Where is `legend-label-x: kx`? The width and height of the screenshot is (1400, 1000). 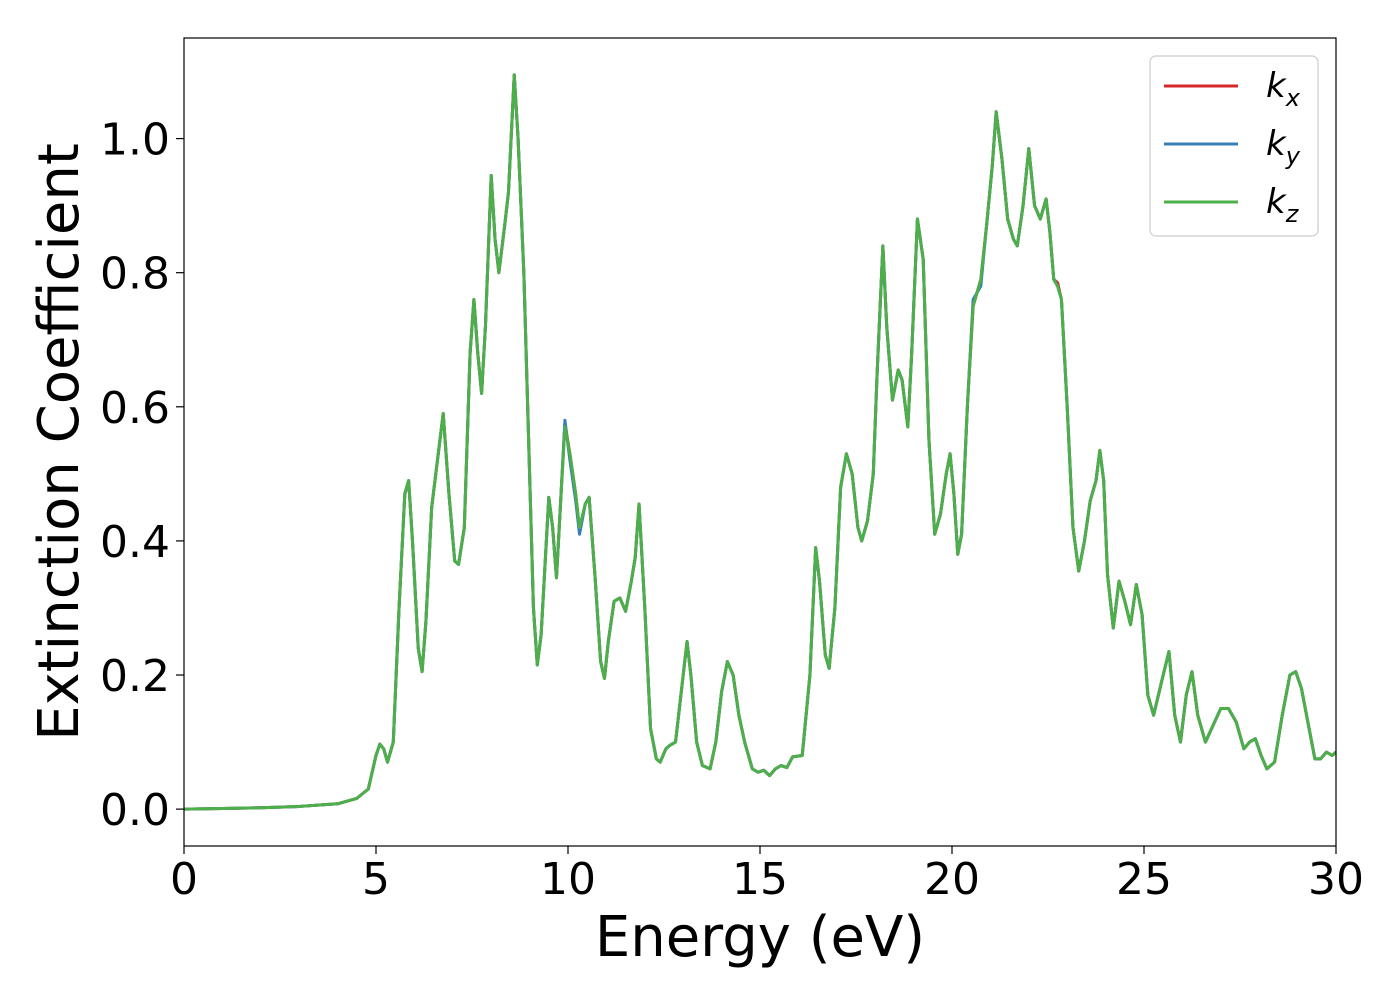
legend-label-x: kx is located at coordinates (1283, 89).